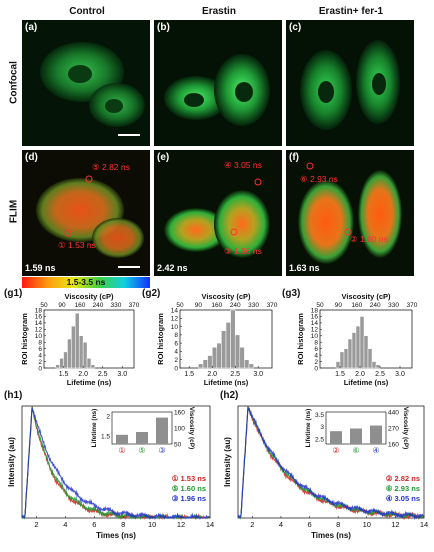  Describe the element at coordinates (189, 498) in the screenshot. I see `legend-entry: ③ 1.96 ns` at that location.